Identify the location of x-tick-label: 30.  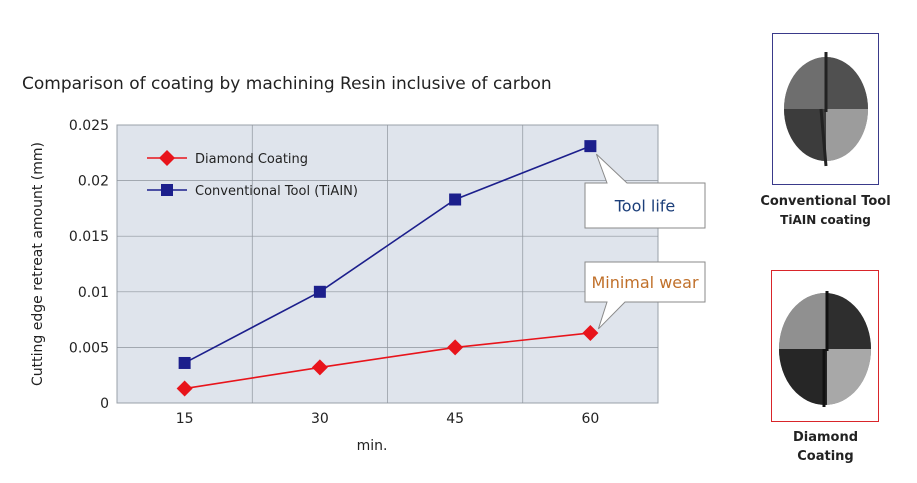
(320, 419).